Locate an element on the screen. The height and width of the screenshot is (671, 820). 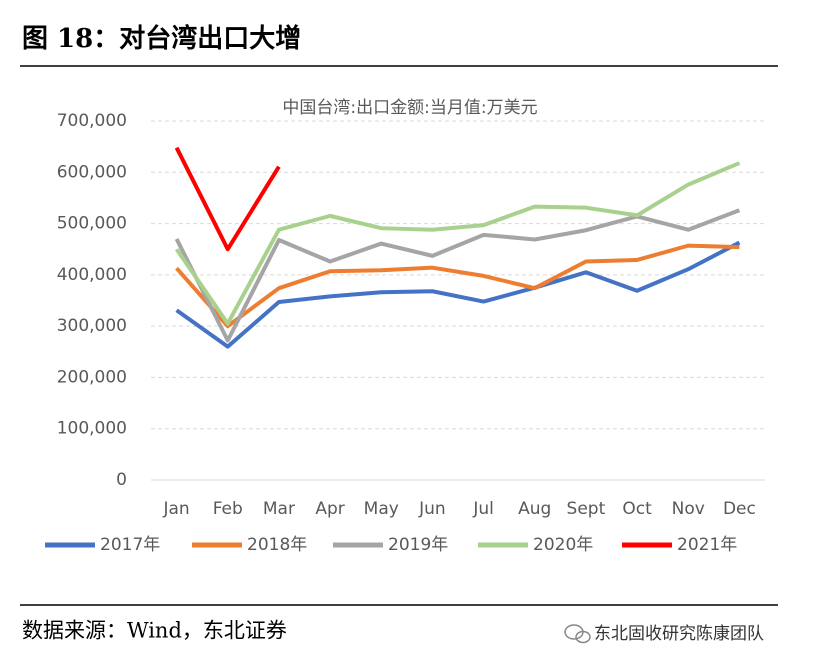
x-tick-label: Apr is located at coordinates (329, 509).